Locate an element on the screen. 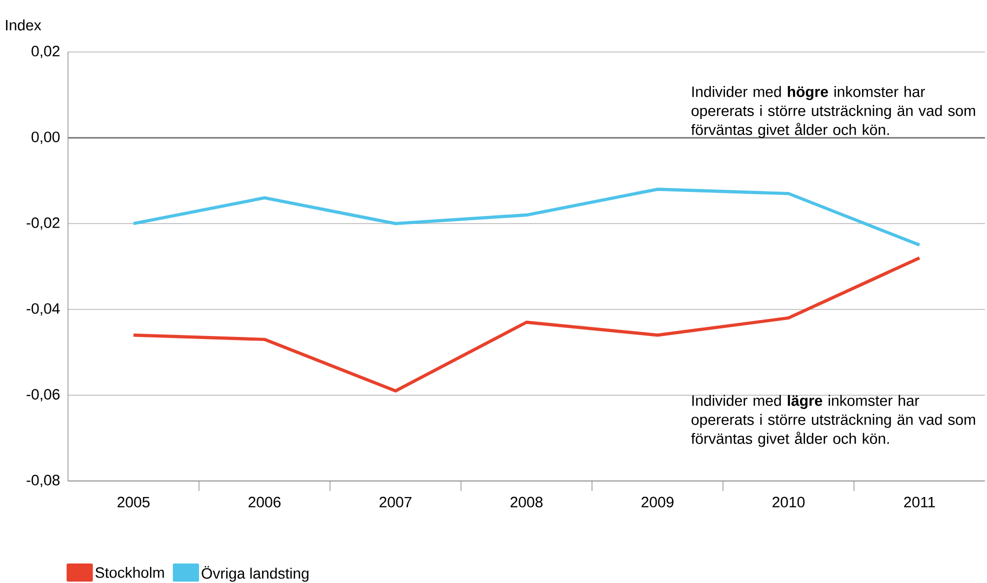  y-axis-title: Index is located at coordinates (24, 24).